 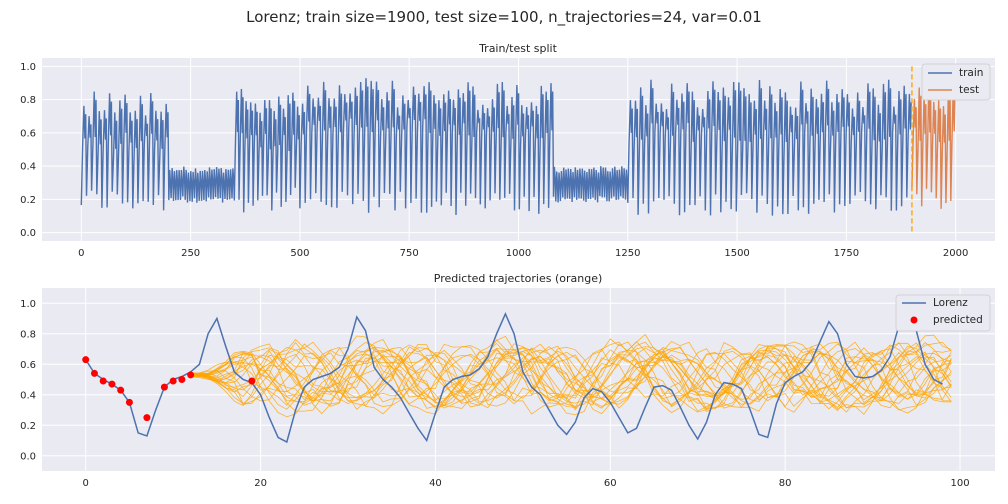 I want to click on predicted-xtick-label: 100, so click(x=959, y=483).